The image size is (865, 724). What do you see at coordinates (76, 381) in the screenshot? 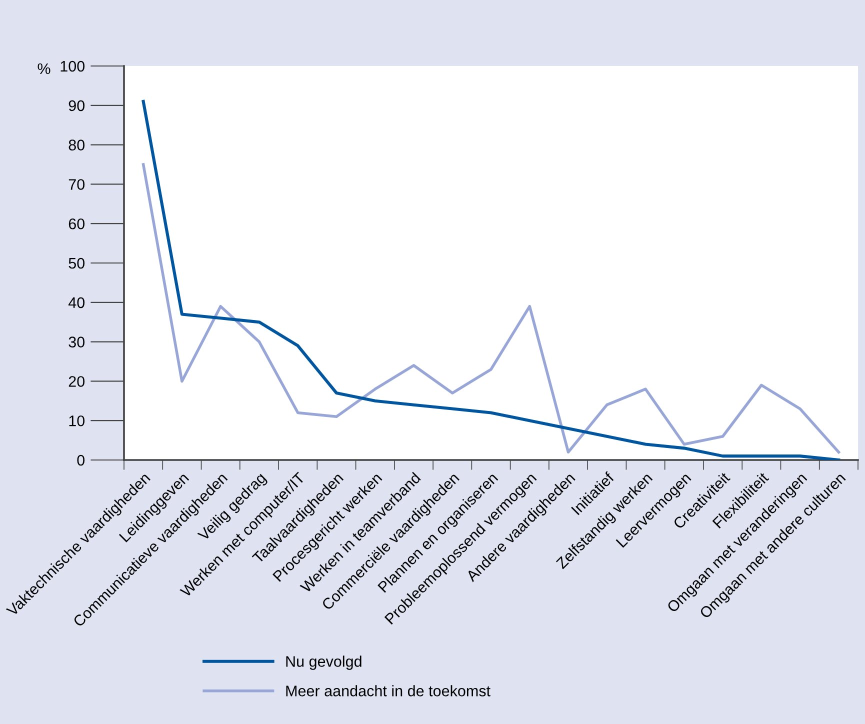
I see `y-tick-label: 20` at bounding box center [76, 381].